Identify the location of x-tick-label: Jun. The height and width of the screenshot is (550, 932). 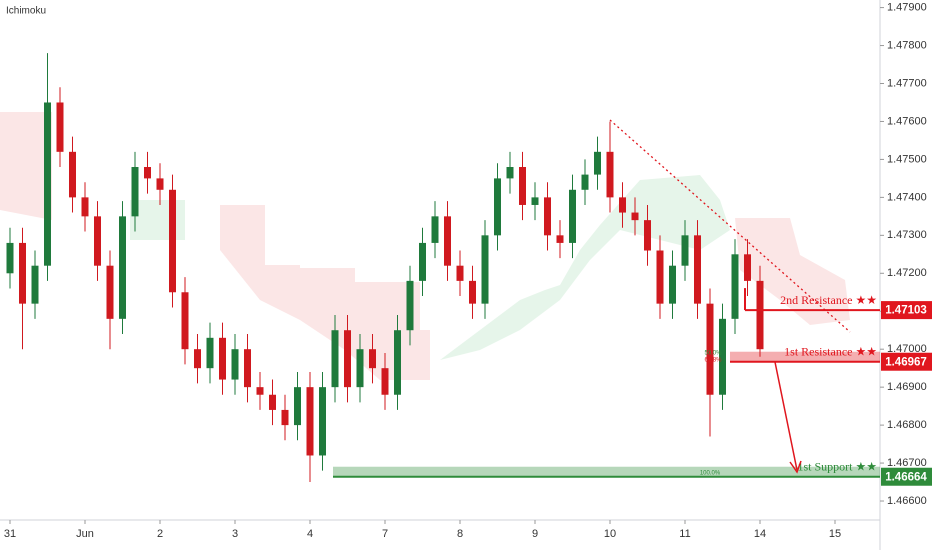
(85, 534).